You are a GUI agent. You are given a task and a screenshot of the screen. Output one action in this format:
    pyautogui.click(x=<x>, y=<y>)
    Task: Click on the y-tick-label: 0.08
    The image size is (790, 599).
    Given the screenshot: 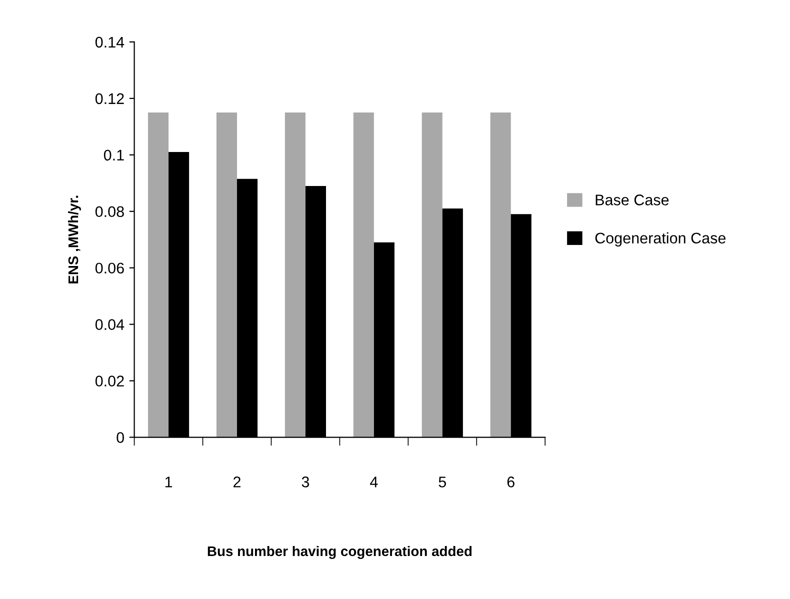 What is the action you would take?
    pyautogui.click(x=109, y=212)
    